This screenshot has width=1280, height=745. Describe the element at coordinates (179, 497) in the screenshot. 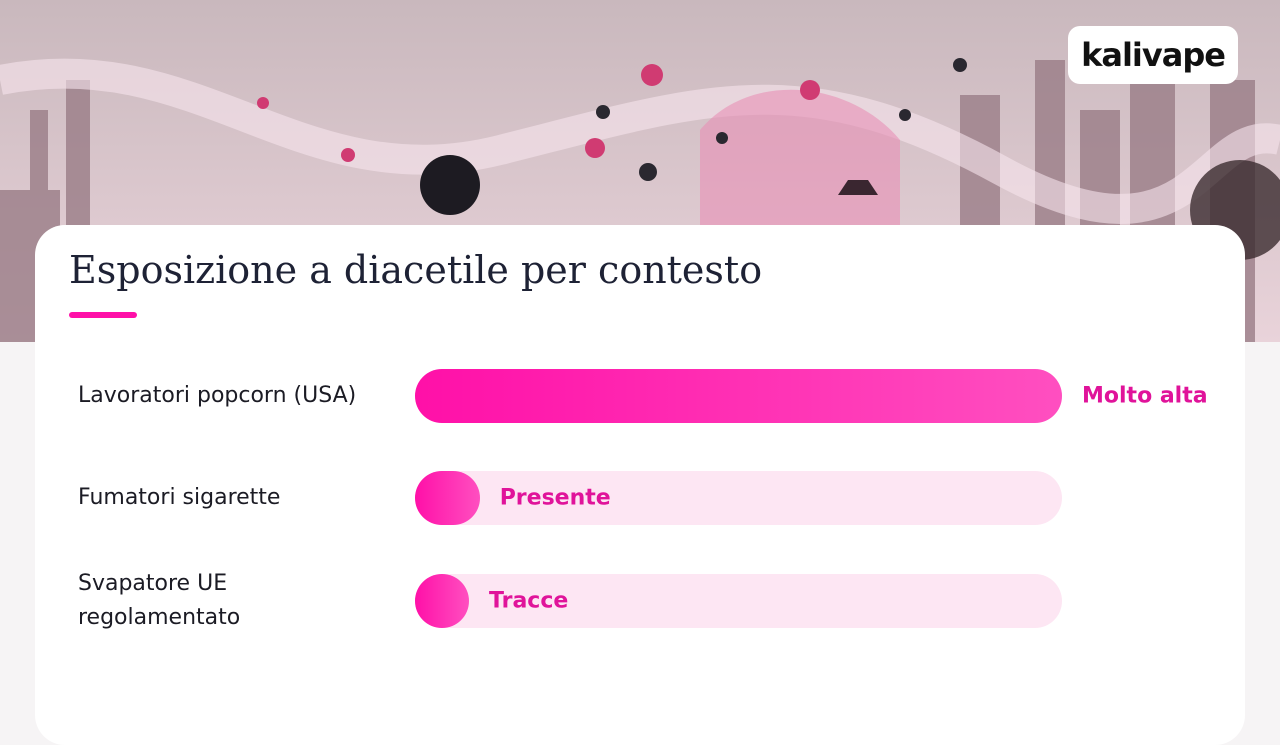

I see `category-label: Fumatori sigarette` at that location.